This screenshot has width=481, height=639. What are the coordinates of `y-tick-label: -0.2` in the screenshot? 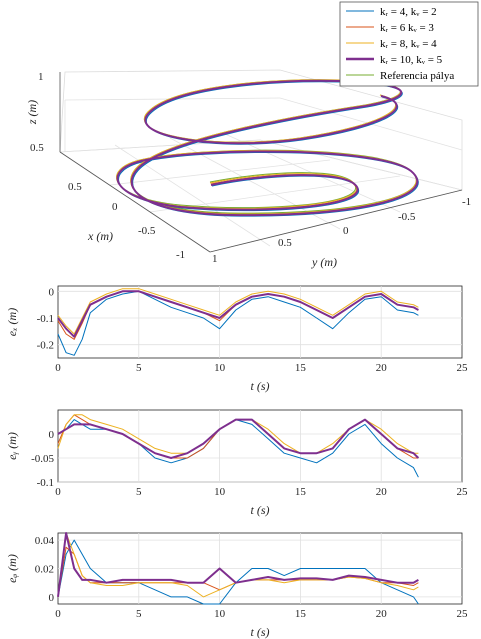 It's located at (45, 346).